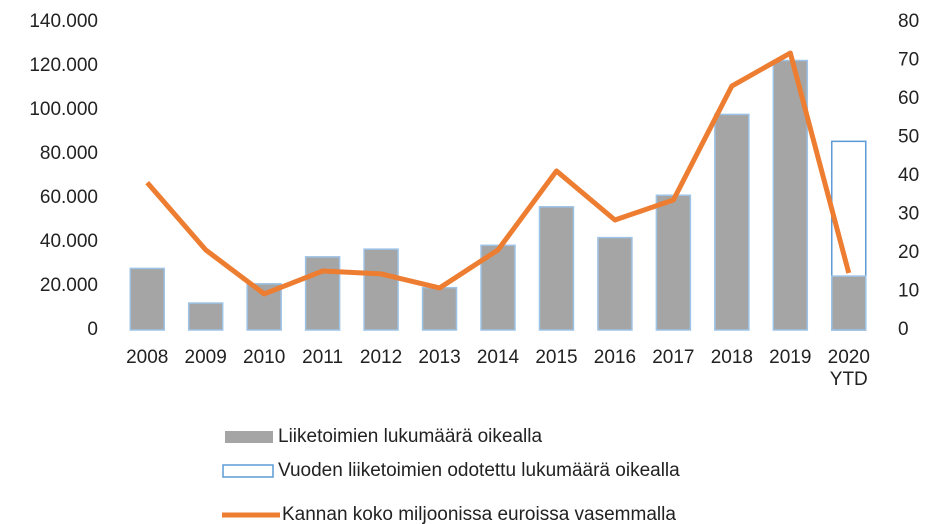  What do you see at coordinates (69, 197) in the screenshot?
I see `y-tick-label: 60.000` at bounding box center [69, 197].